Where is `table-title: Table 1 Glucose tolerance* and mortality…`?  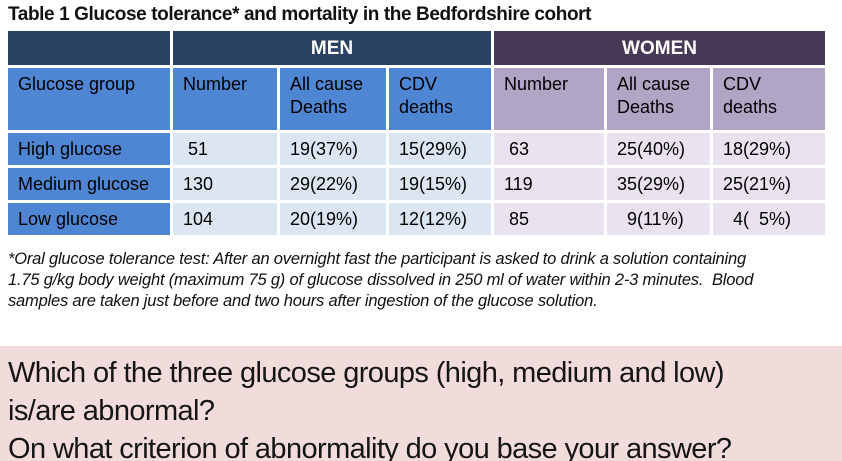 table-title: Table 1 Glucose tolerance* and mortality… is located at coordinates (300, 14).